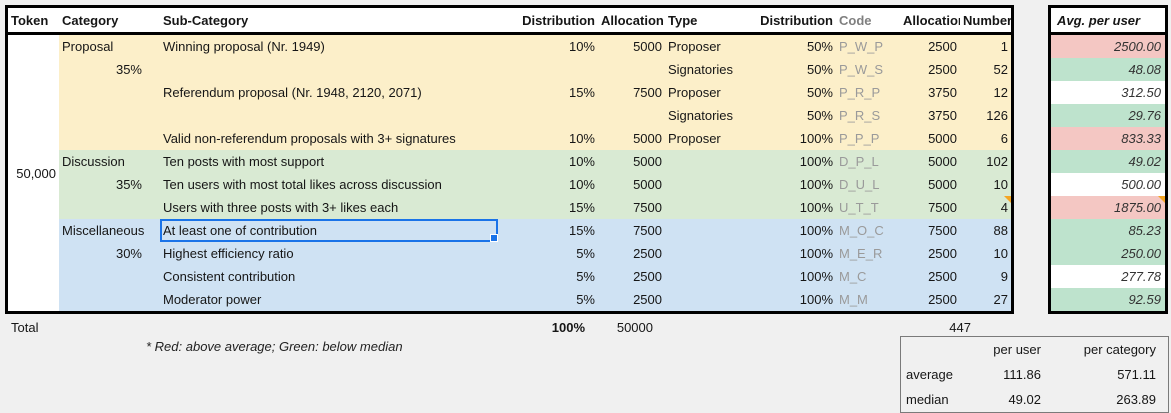  What do you see at coordinates (868, 253) in the screenshot?
I see `cell-code: M_E_R` at bounding box center [868, 253].